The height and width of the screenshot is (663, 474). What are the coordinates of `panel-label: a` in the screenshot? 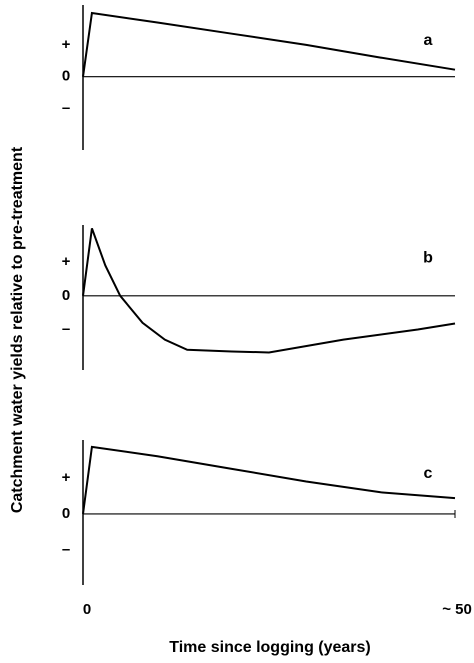 It's located at (428, 40).